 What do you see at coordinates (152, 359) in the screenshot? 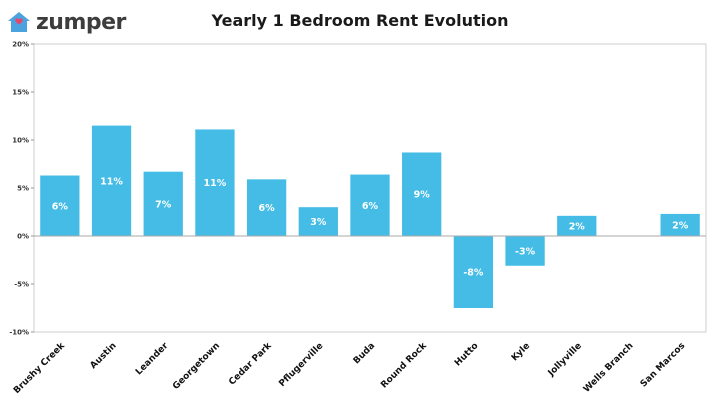
I see `x-tick-label: Leander` at bounding box center [152, 359].